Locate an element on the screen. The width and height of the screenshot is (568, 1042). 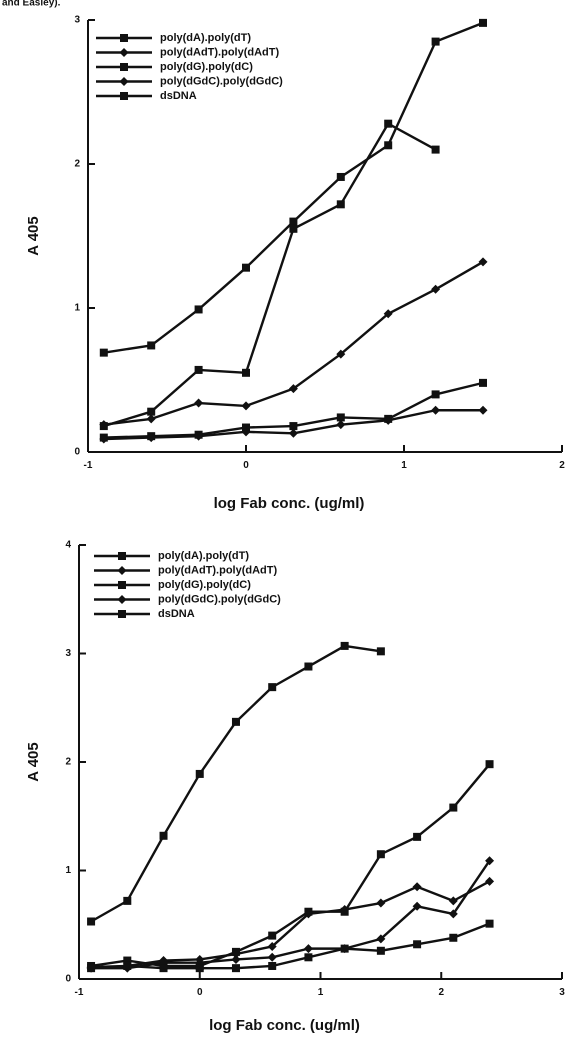
header-fragment: and Easley). is located at coordinates (31, 4).